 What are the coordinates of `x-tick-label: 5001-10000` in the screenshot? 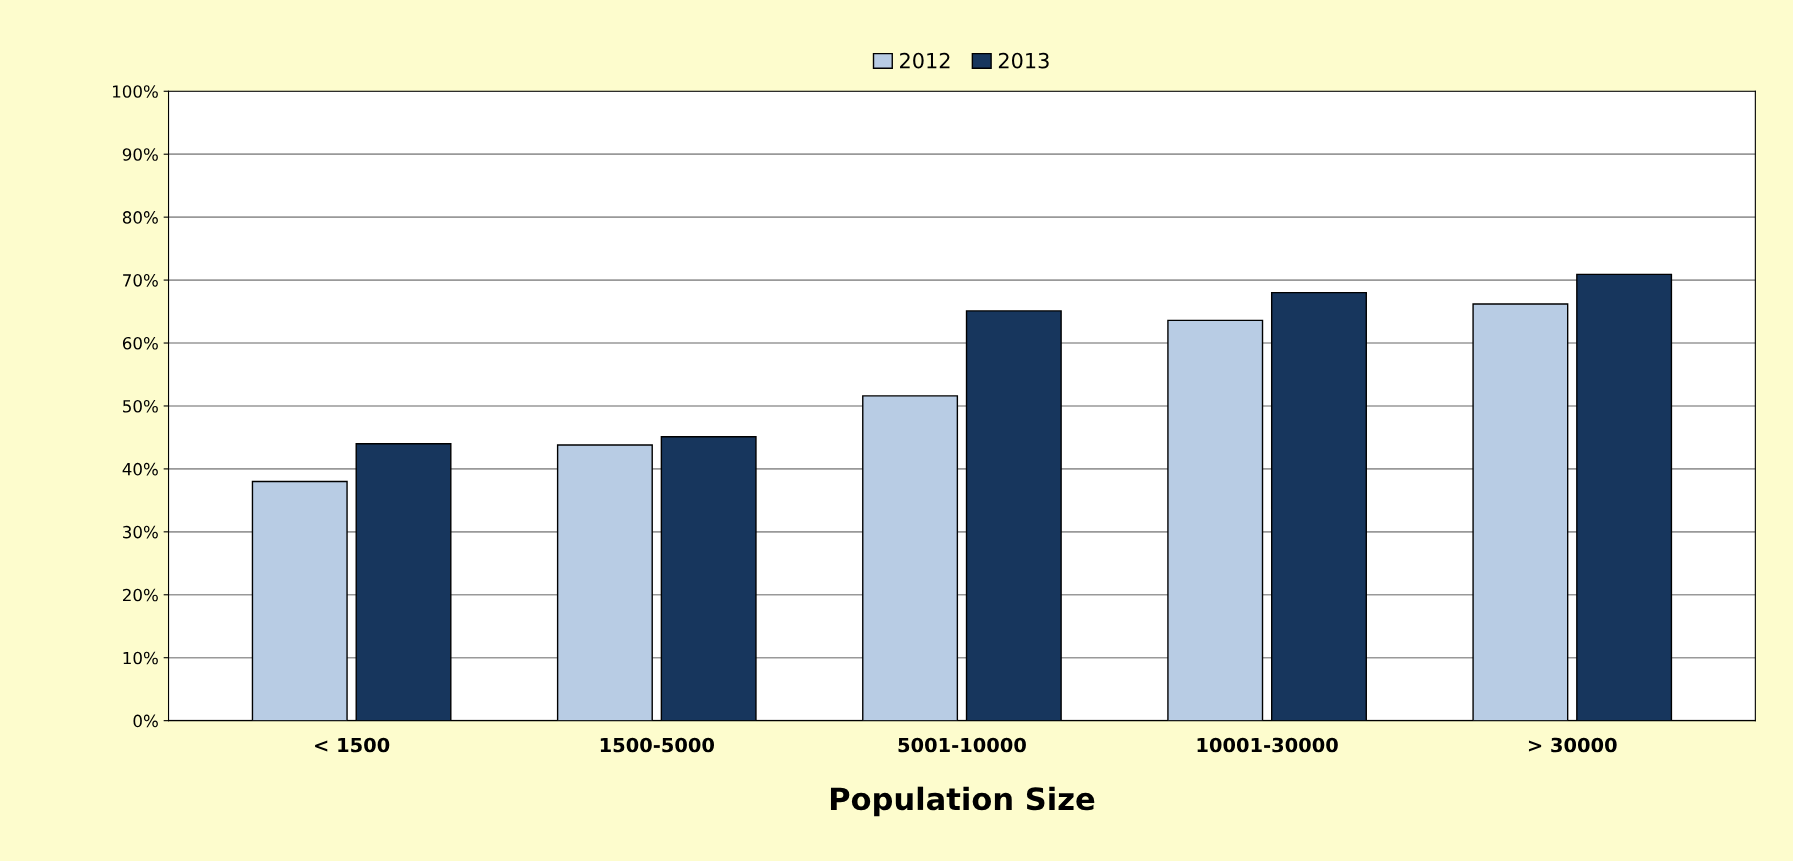 It's located at (962, 745).